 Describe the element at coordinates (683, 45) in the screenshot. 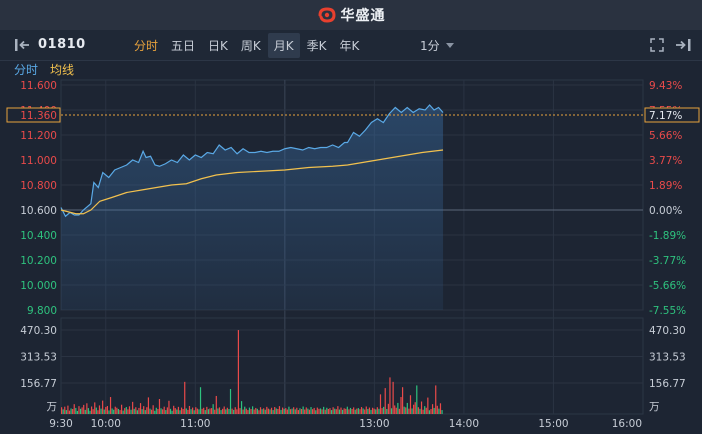

I see `expand-panel-icon` at that location.